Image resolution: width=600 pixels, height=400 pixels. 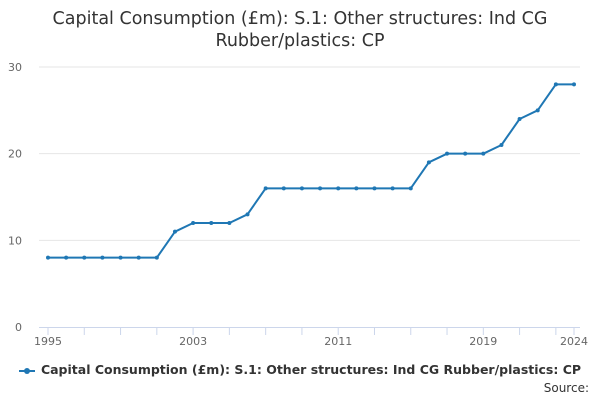 I want to click on data-point-2004, so click(x=211, y=223).